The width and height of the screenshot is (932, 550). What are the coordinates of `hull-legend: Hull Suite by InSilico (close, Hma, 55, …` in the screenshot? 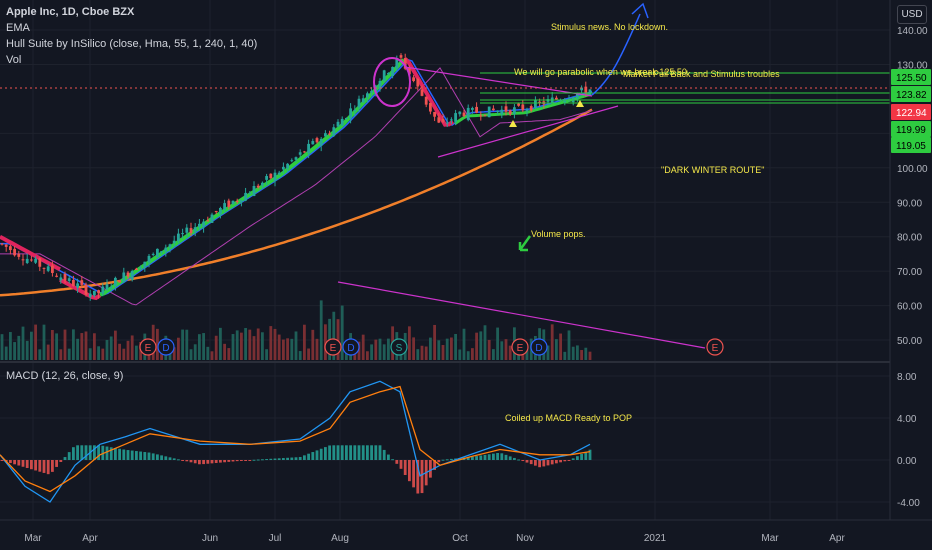 It's located at (132, 44).